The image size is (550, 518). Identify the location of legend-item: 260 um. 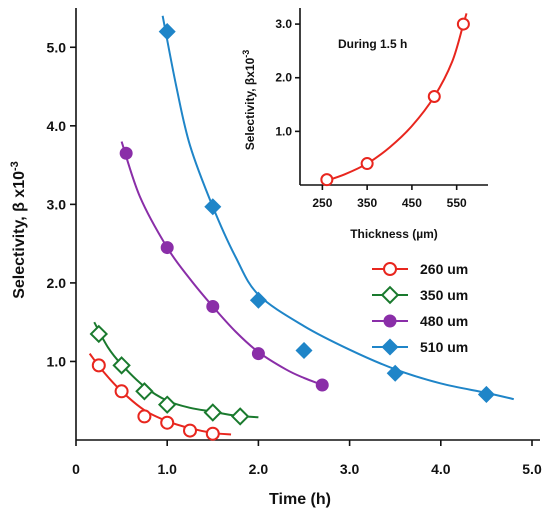
(420, 269).